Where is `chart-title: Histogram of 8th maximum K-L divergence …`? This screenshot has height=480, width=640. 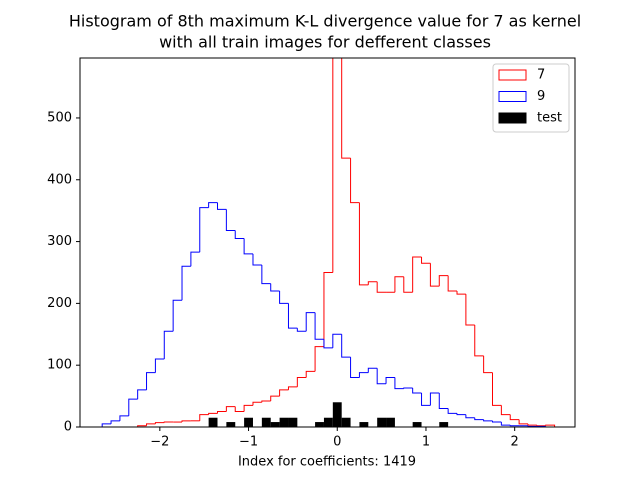 chart-title: Histogram of 8th maximum K-L divergence … is located at coordinates (325, 21).